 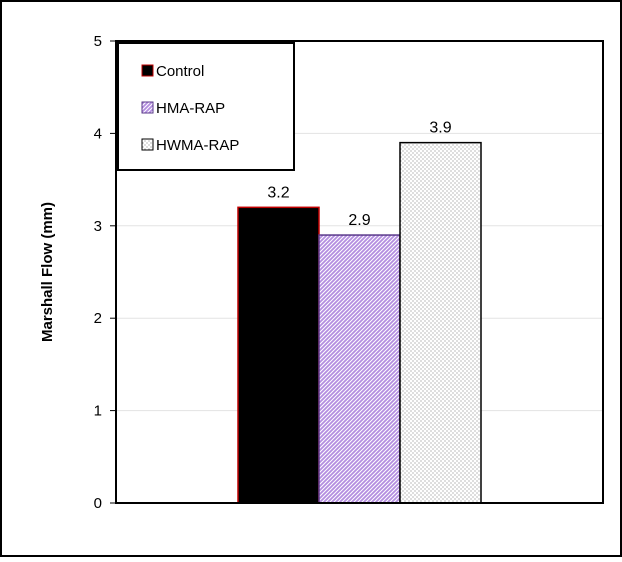 I want to click on bar-hma-rap, so click(x=359, y=369).